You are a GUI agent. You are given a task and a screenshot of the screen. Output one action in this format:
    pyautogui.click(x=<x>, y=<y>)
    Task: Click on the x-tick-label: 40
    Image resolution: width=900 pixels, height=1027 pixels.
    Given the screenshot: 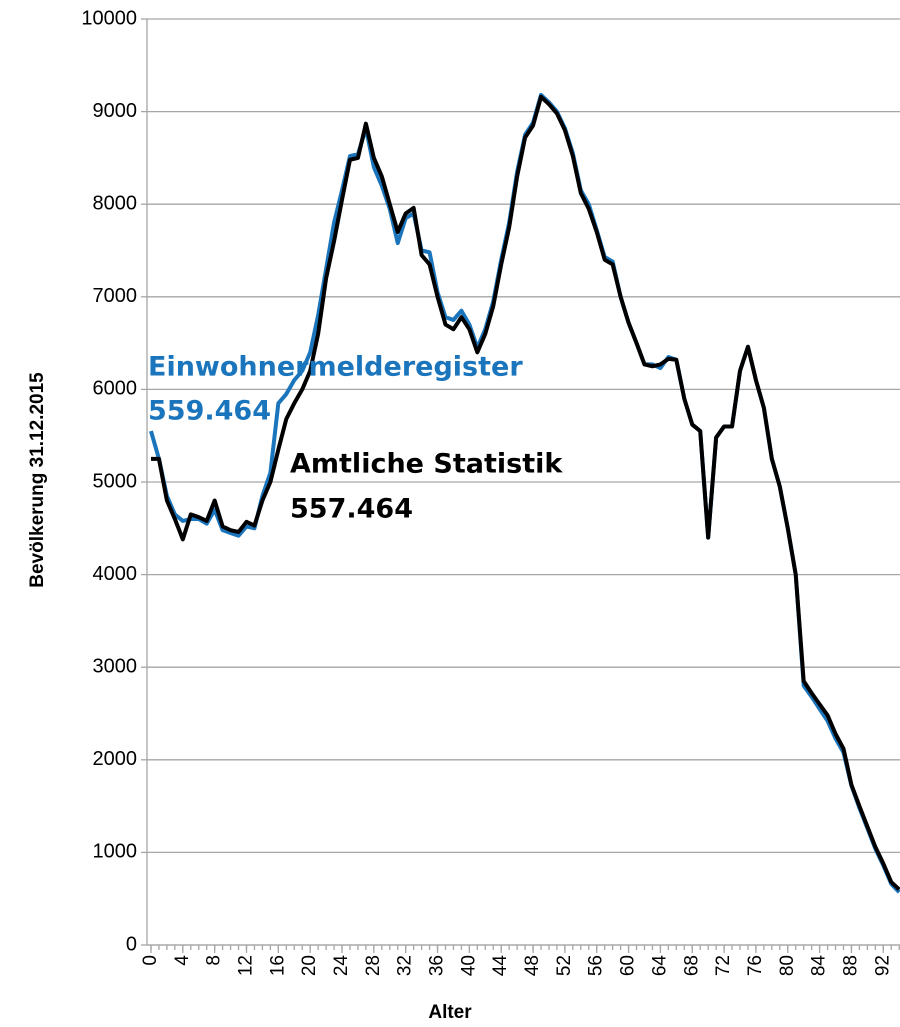 What is the action you would take?
    pyautogui.click(x=468, y=965)
    